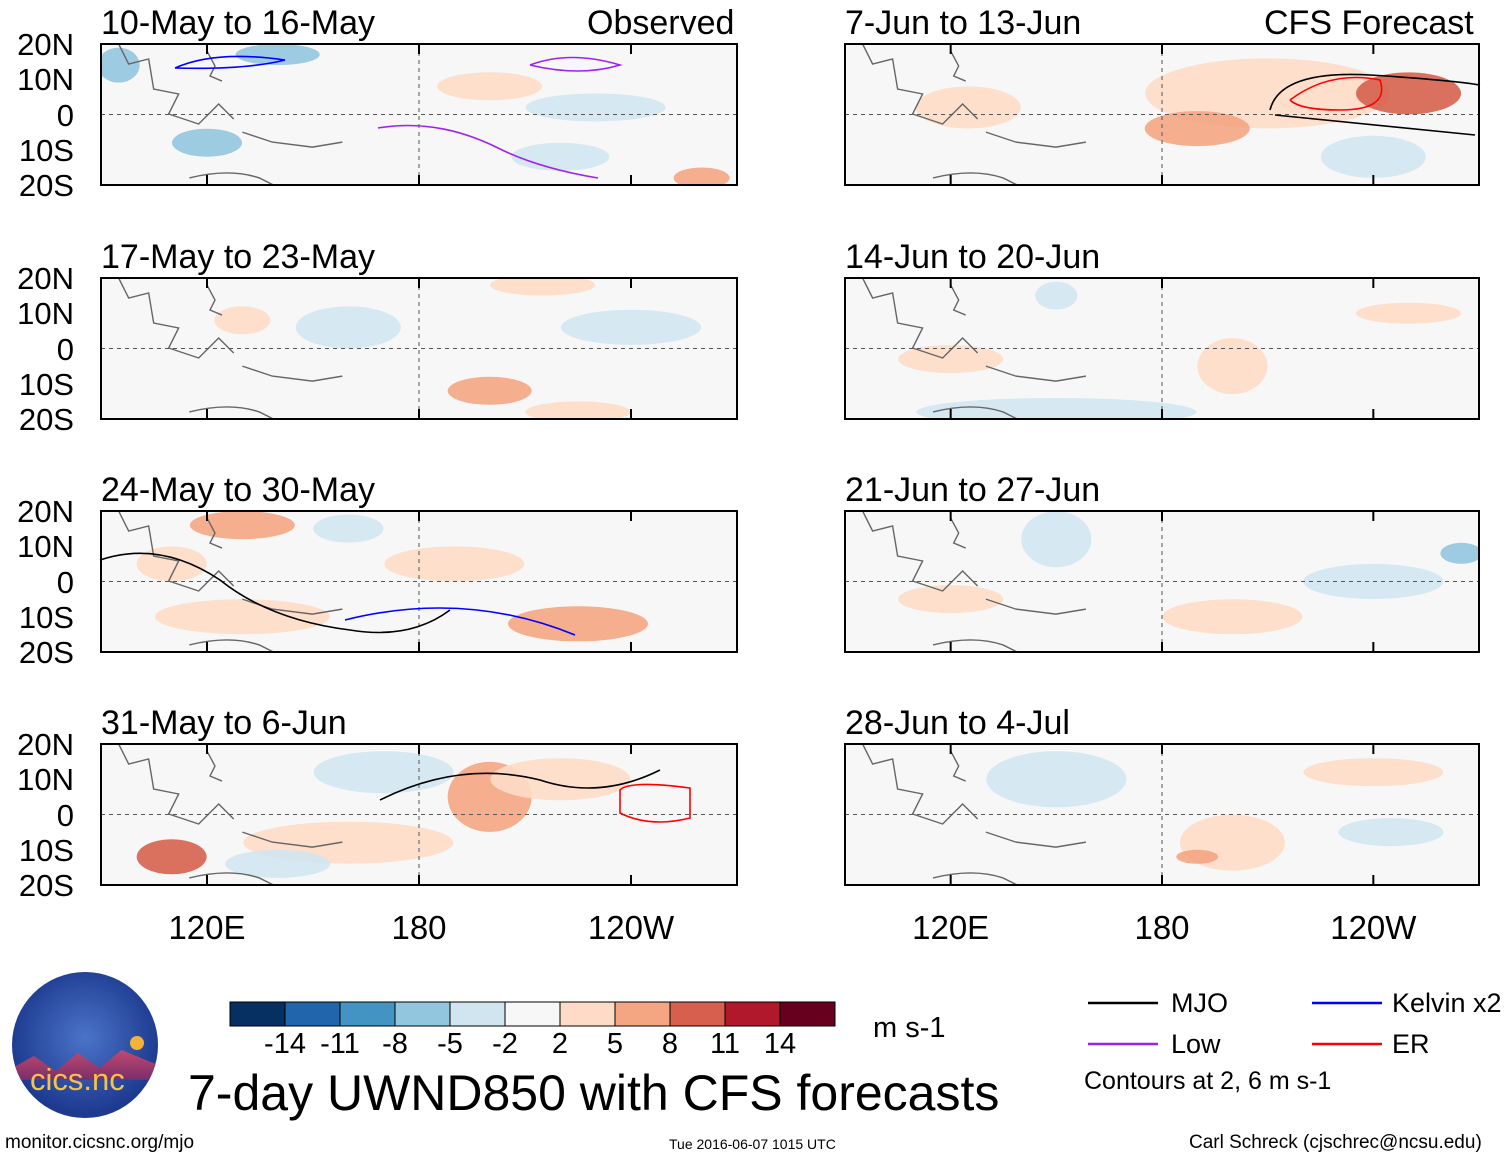 The image size is (1510, 1158). What do you see at coordinates (1411, 1044) in the screenshot?
I see `legend-er: ER` at bounding box center [1411, 1044].